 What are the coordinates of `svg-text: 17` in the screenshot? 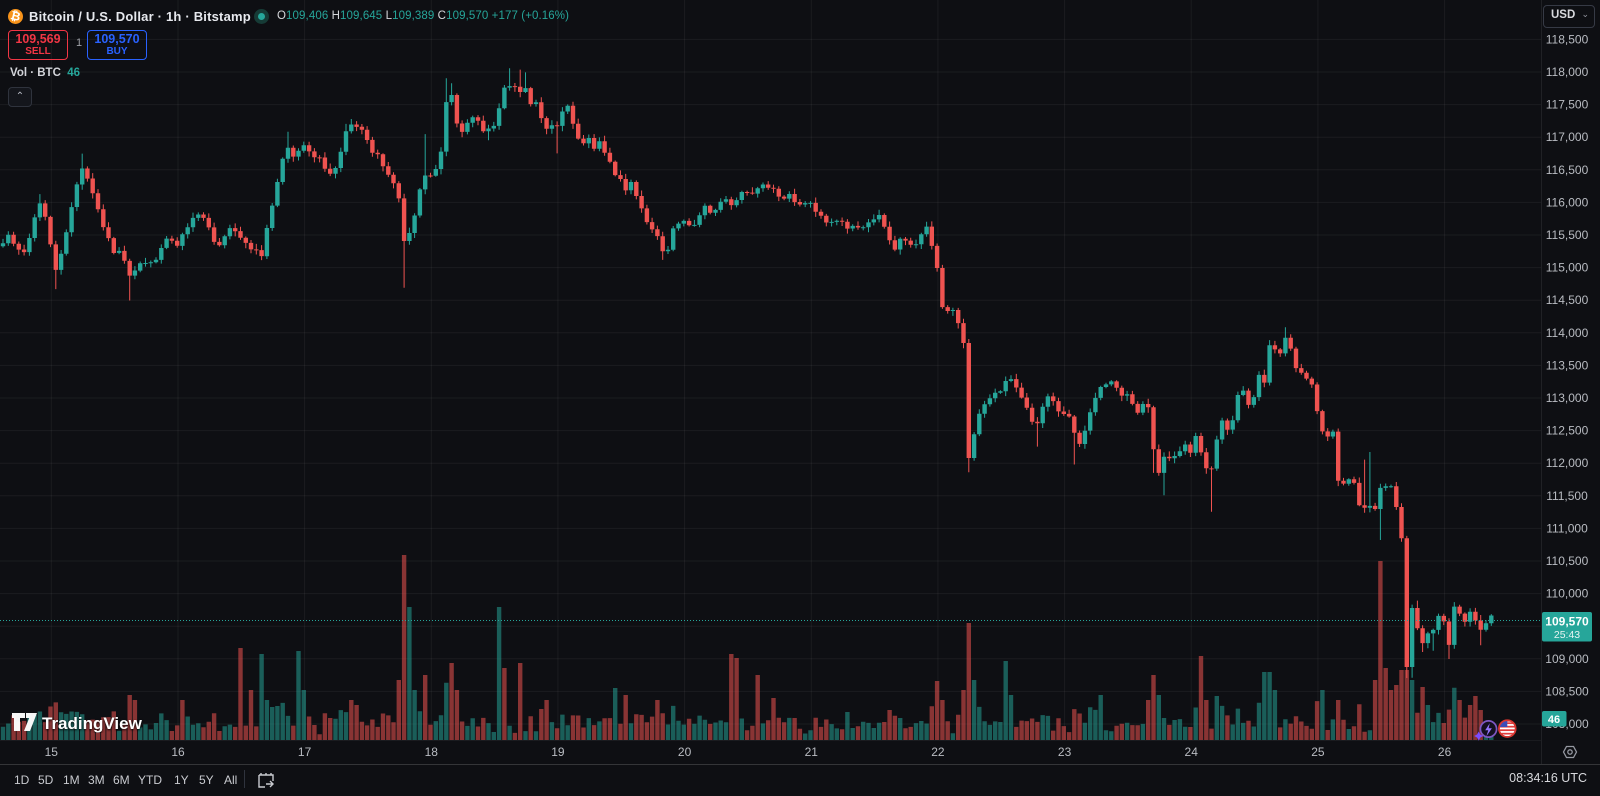 It's located at (305, 752).